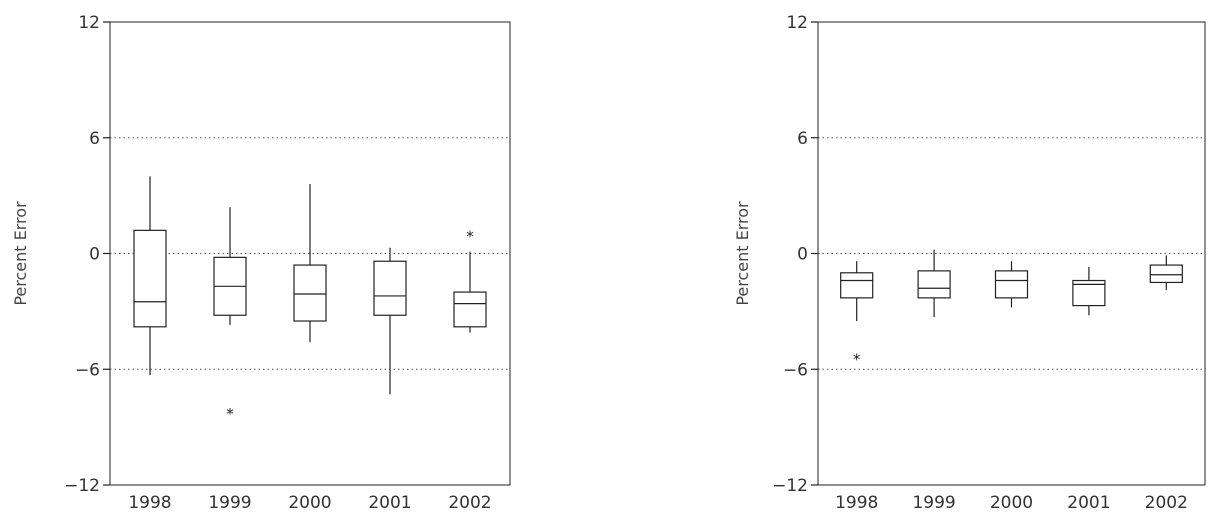 The image size is (1220, 513). I want to click on box-1999: *, so click(230, 315).